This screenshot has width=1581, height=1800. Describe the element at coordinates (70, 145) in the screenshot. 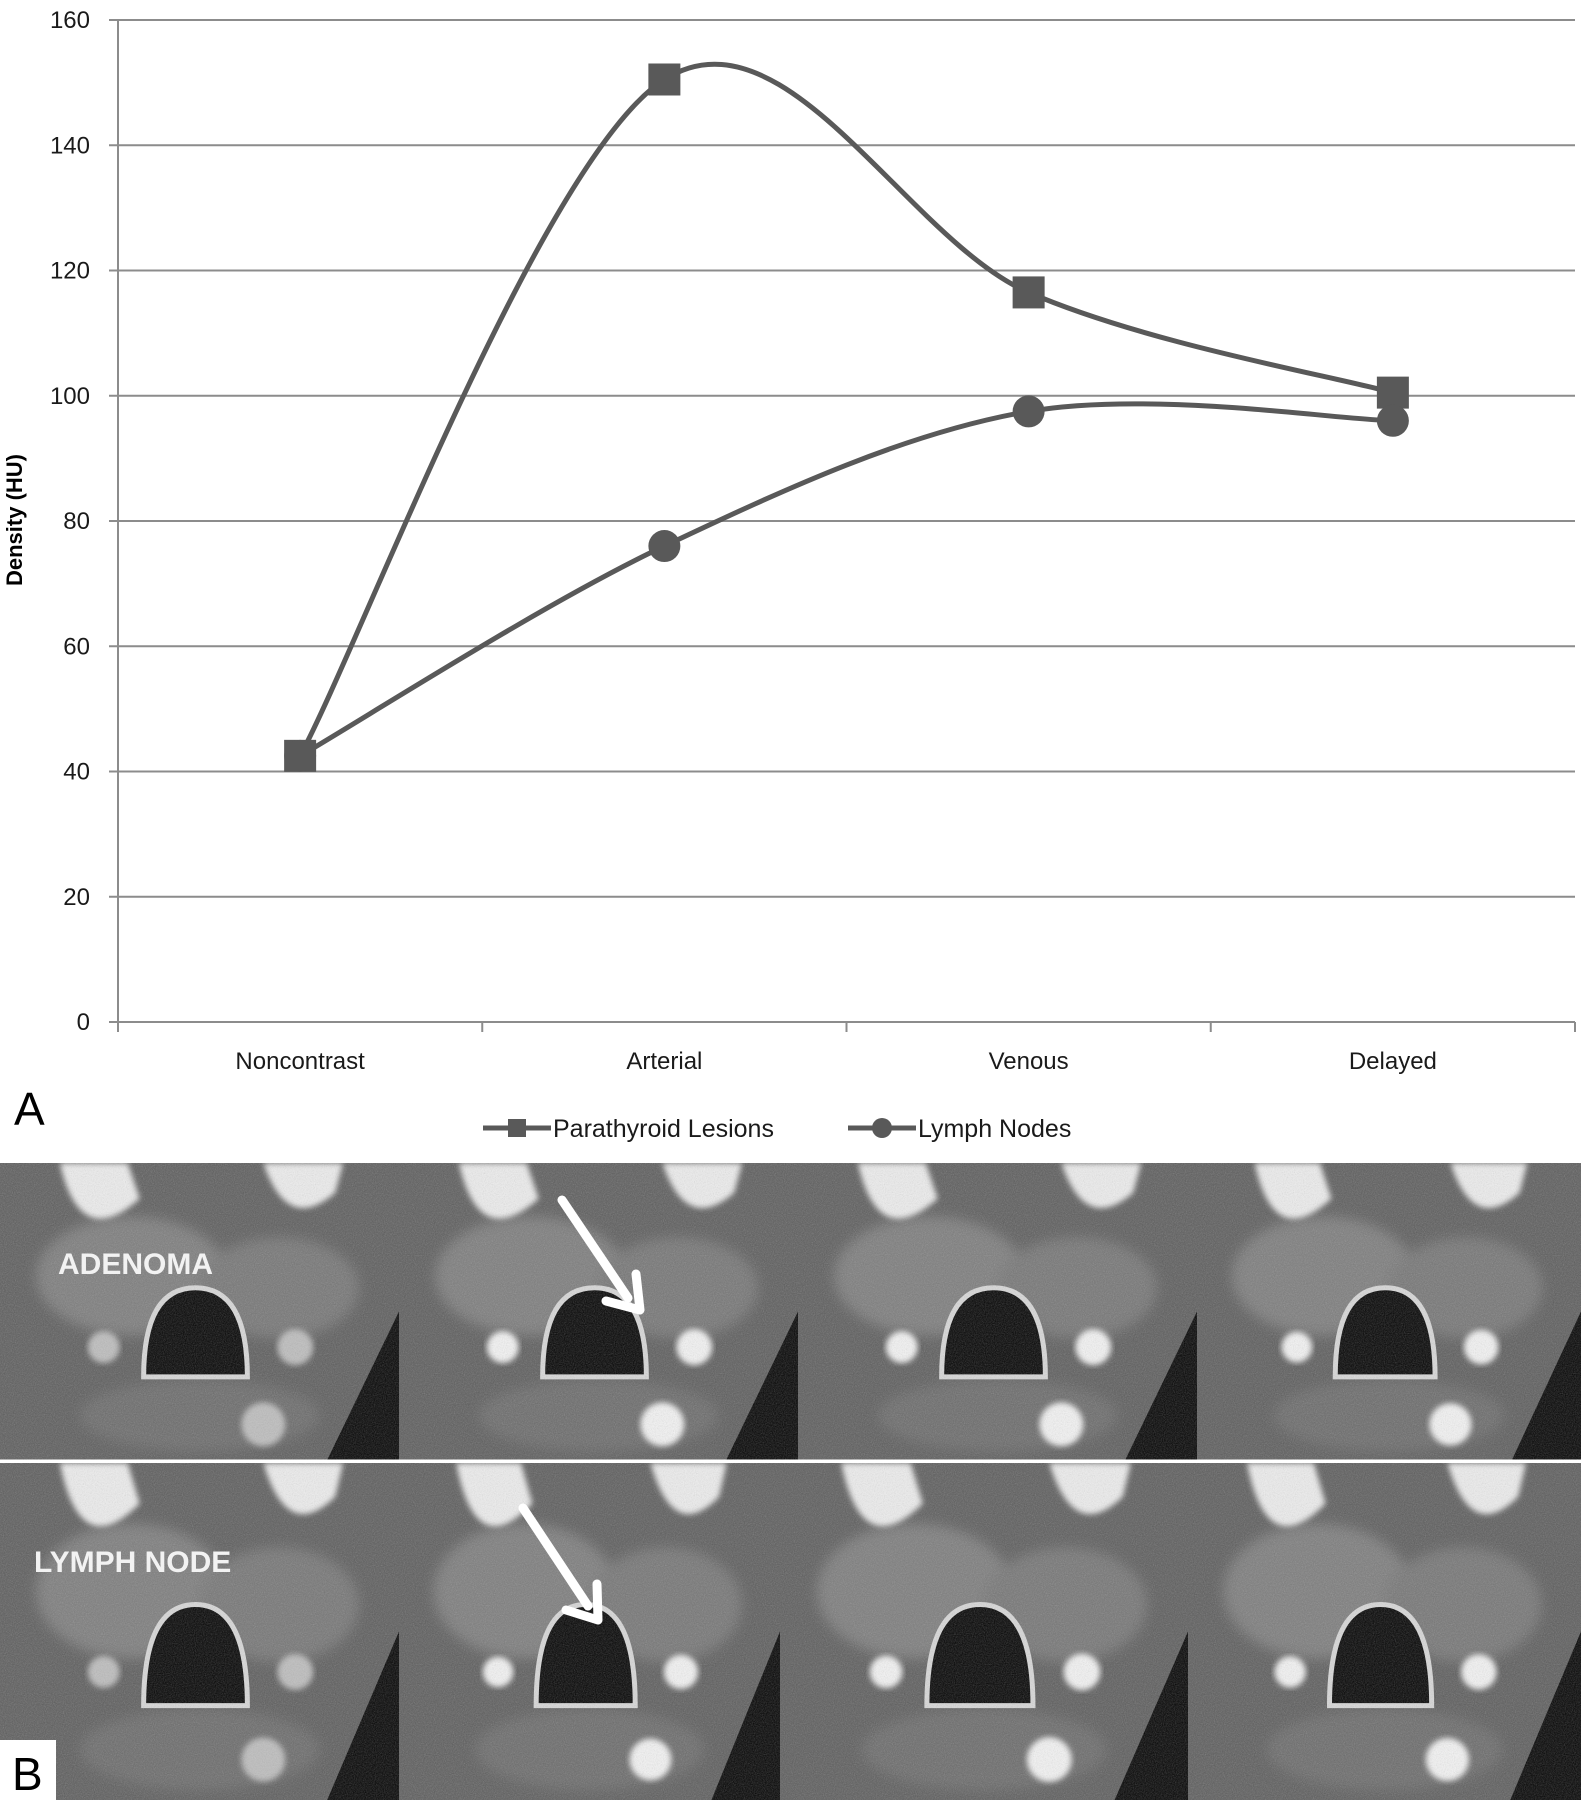

I see `y-tick-label: 140` at that location.